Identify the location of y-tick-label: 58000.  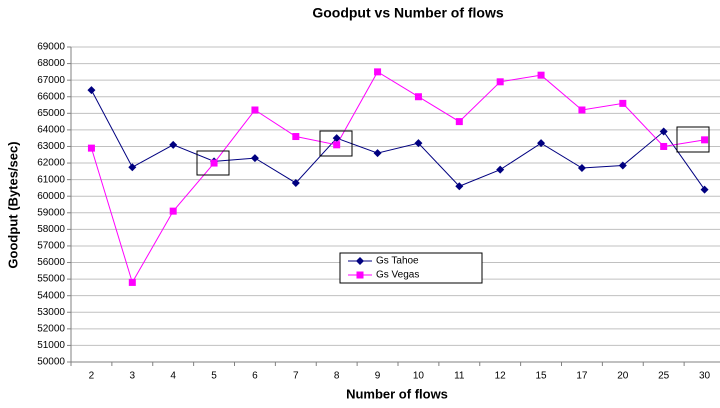
(51, 229).